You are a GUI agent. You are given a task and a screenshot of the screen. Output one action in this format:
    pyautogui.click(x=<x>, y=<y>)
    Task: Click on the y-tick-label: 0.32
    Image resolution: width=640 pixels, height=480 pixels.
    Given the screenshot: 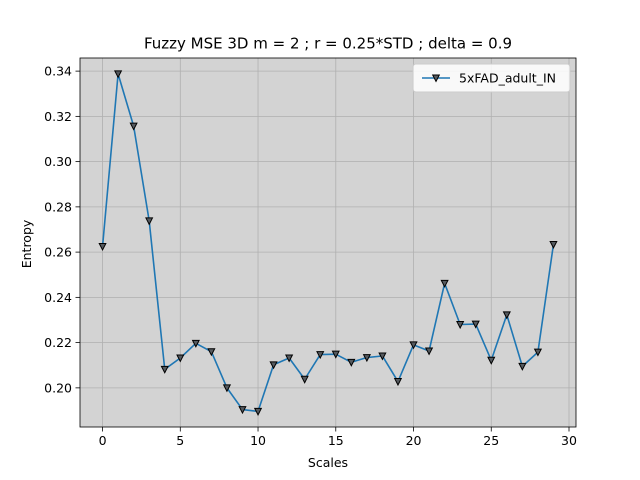 What is the action you would take?
    pyautogui.click(x=58, y=116)
    